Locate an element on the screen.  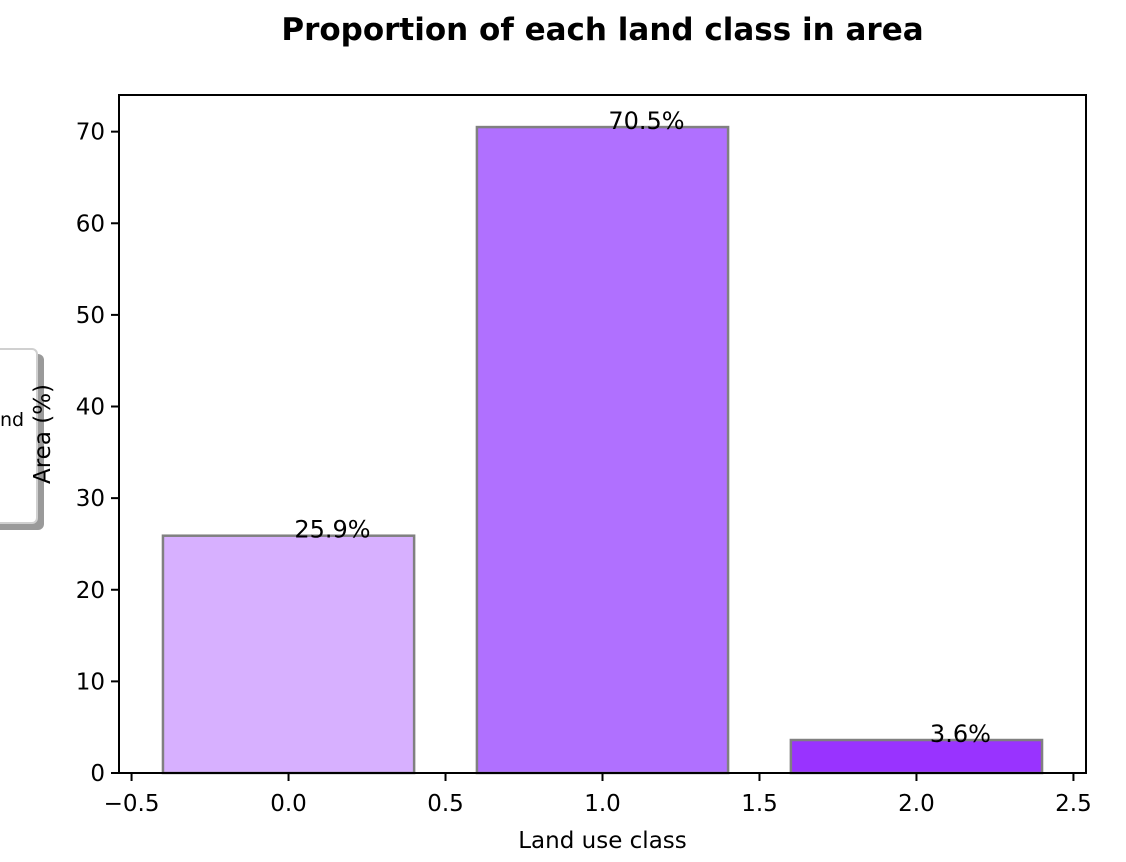
bar-value-label-1: 70.5% is located at coordinates (646, 121).